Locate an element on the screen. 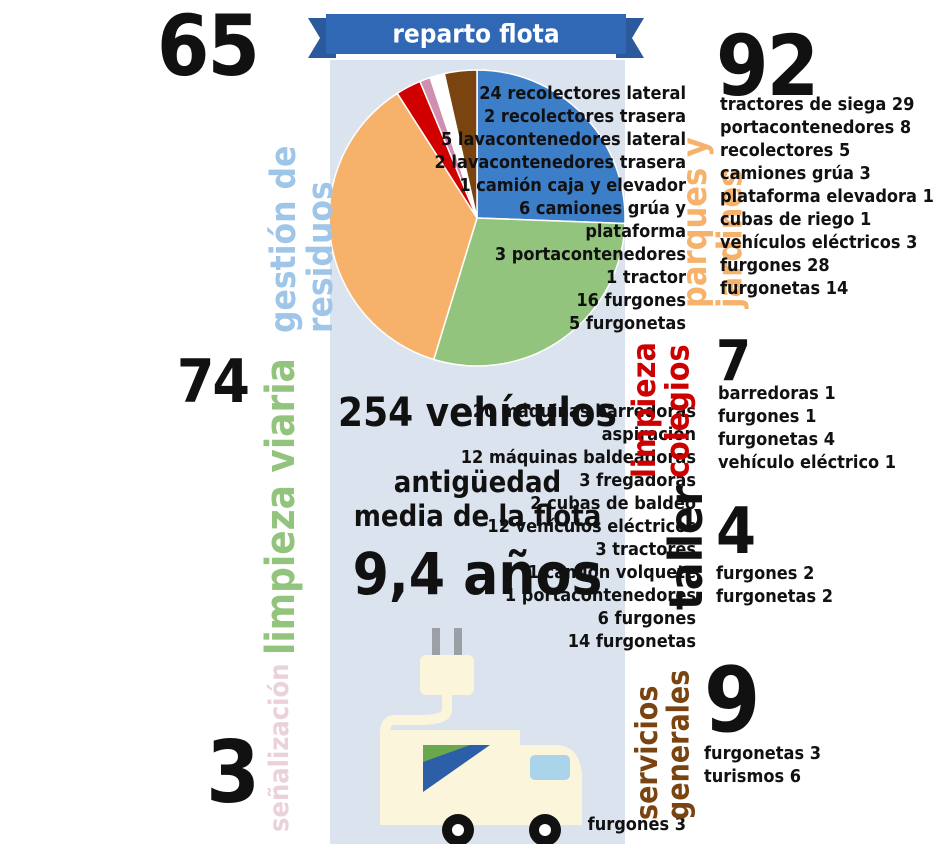 The image size is (944, 844). chart-title: reparto flota is located at coordinates (475, 35).